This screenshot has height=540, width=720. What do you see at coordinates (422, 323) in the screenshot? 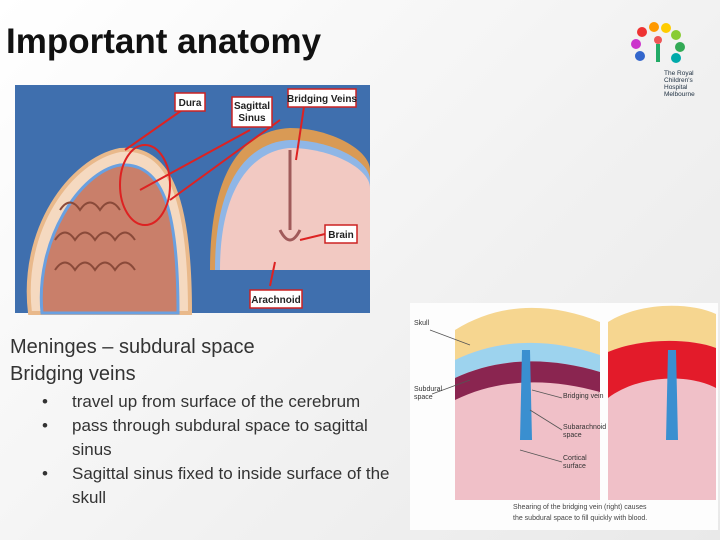
I see `figure-label: Skull` at bounding box center [422, 323].